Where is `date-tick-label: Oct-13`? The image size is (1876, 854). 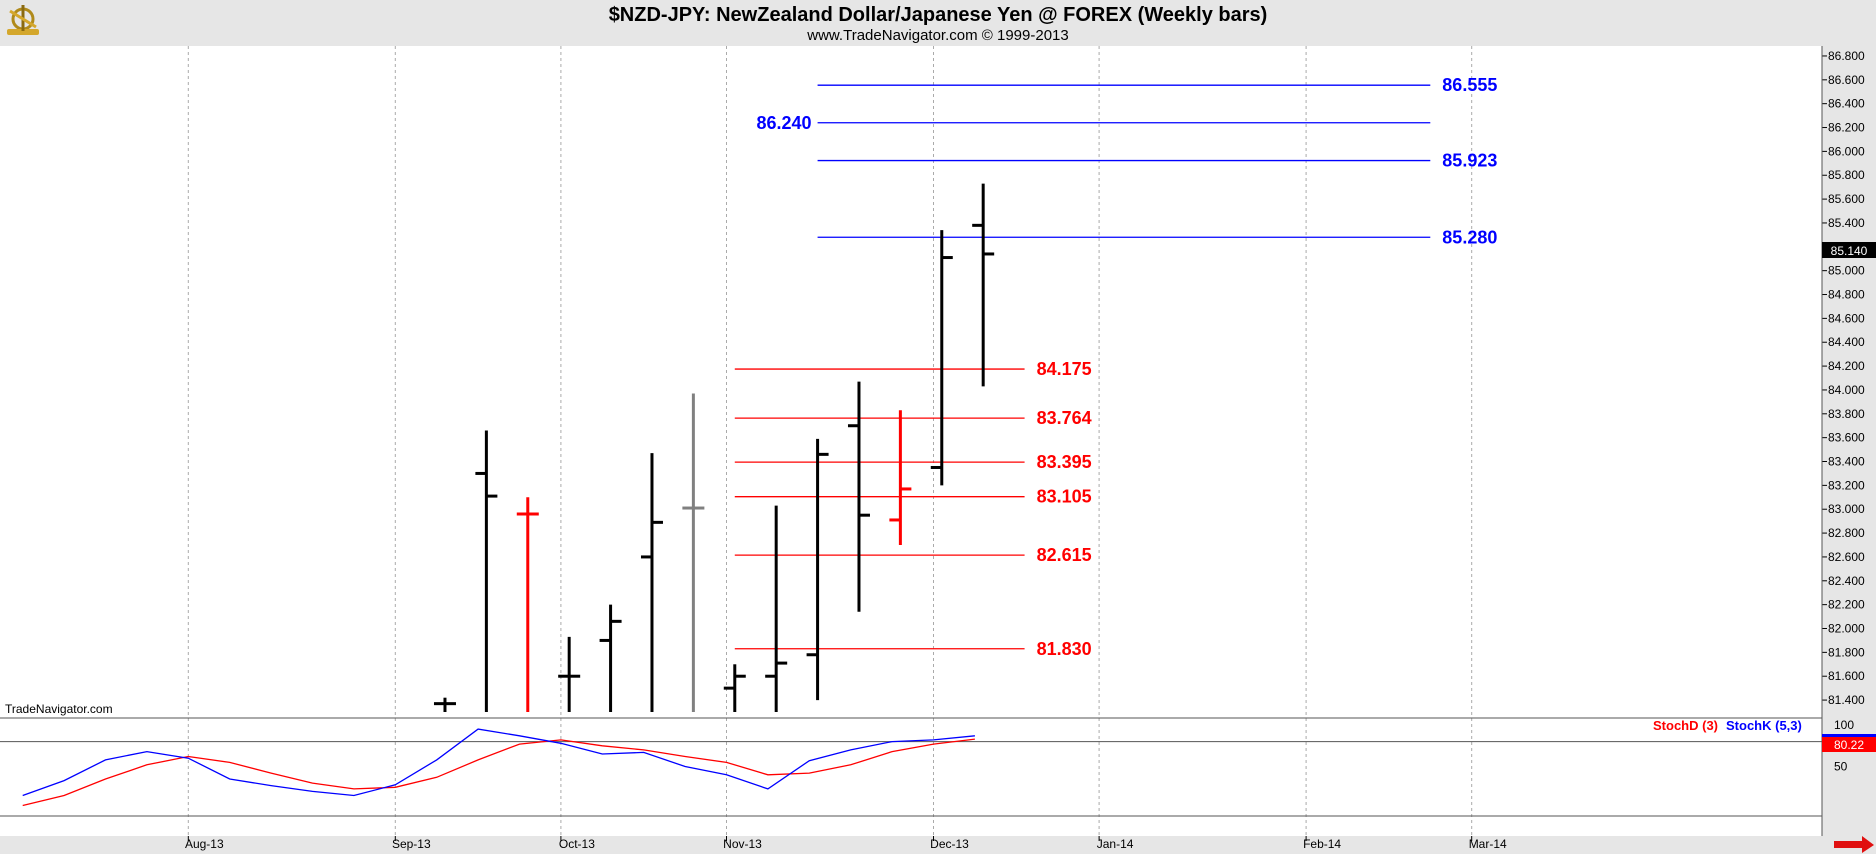 date-tick-label: Oct-13 is located at coordinates (577, 844).